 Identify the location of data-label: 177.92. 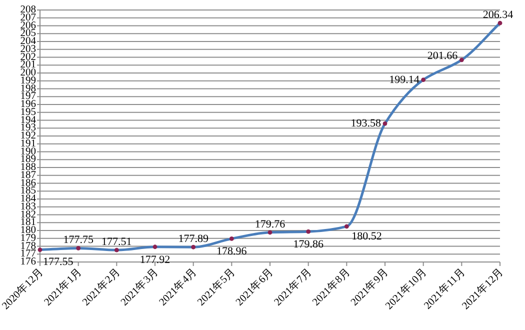
(155, 260).